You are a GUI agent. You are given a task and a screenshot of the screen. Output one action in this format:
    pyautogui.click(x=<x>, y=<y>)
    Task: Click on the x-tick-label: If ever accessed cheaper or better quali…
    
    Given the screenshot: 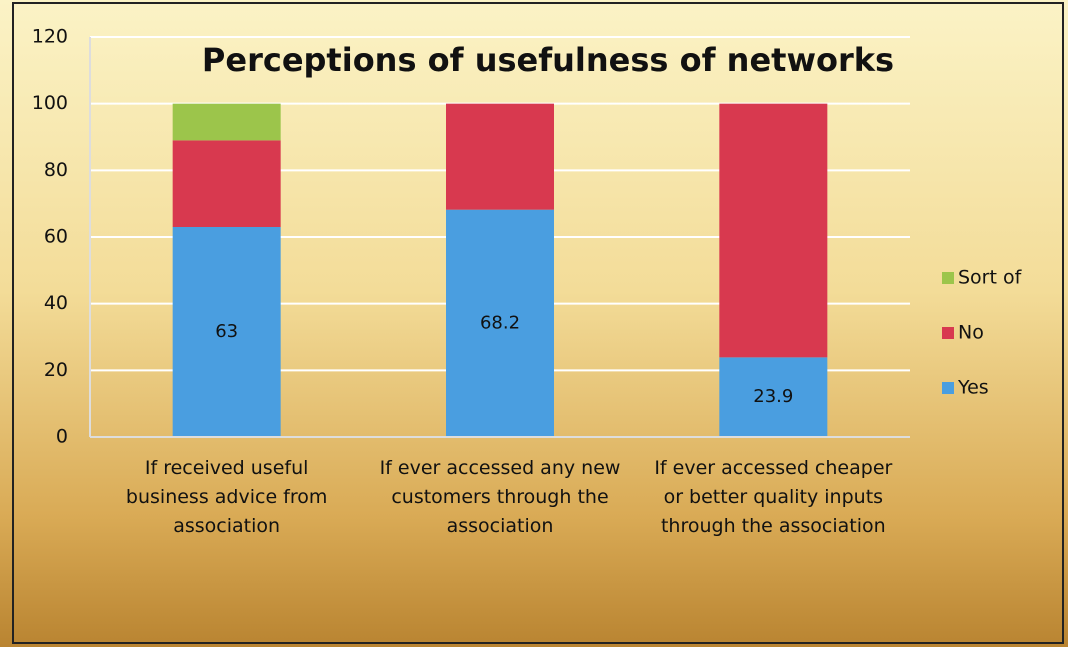 What is the action you would take?
    pyautogui.click(x=773, y=497)
    